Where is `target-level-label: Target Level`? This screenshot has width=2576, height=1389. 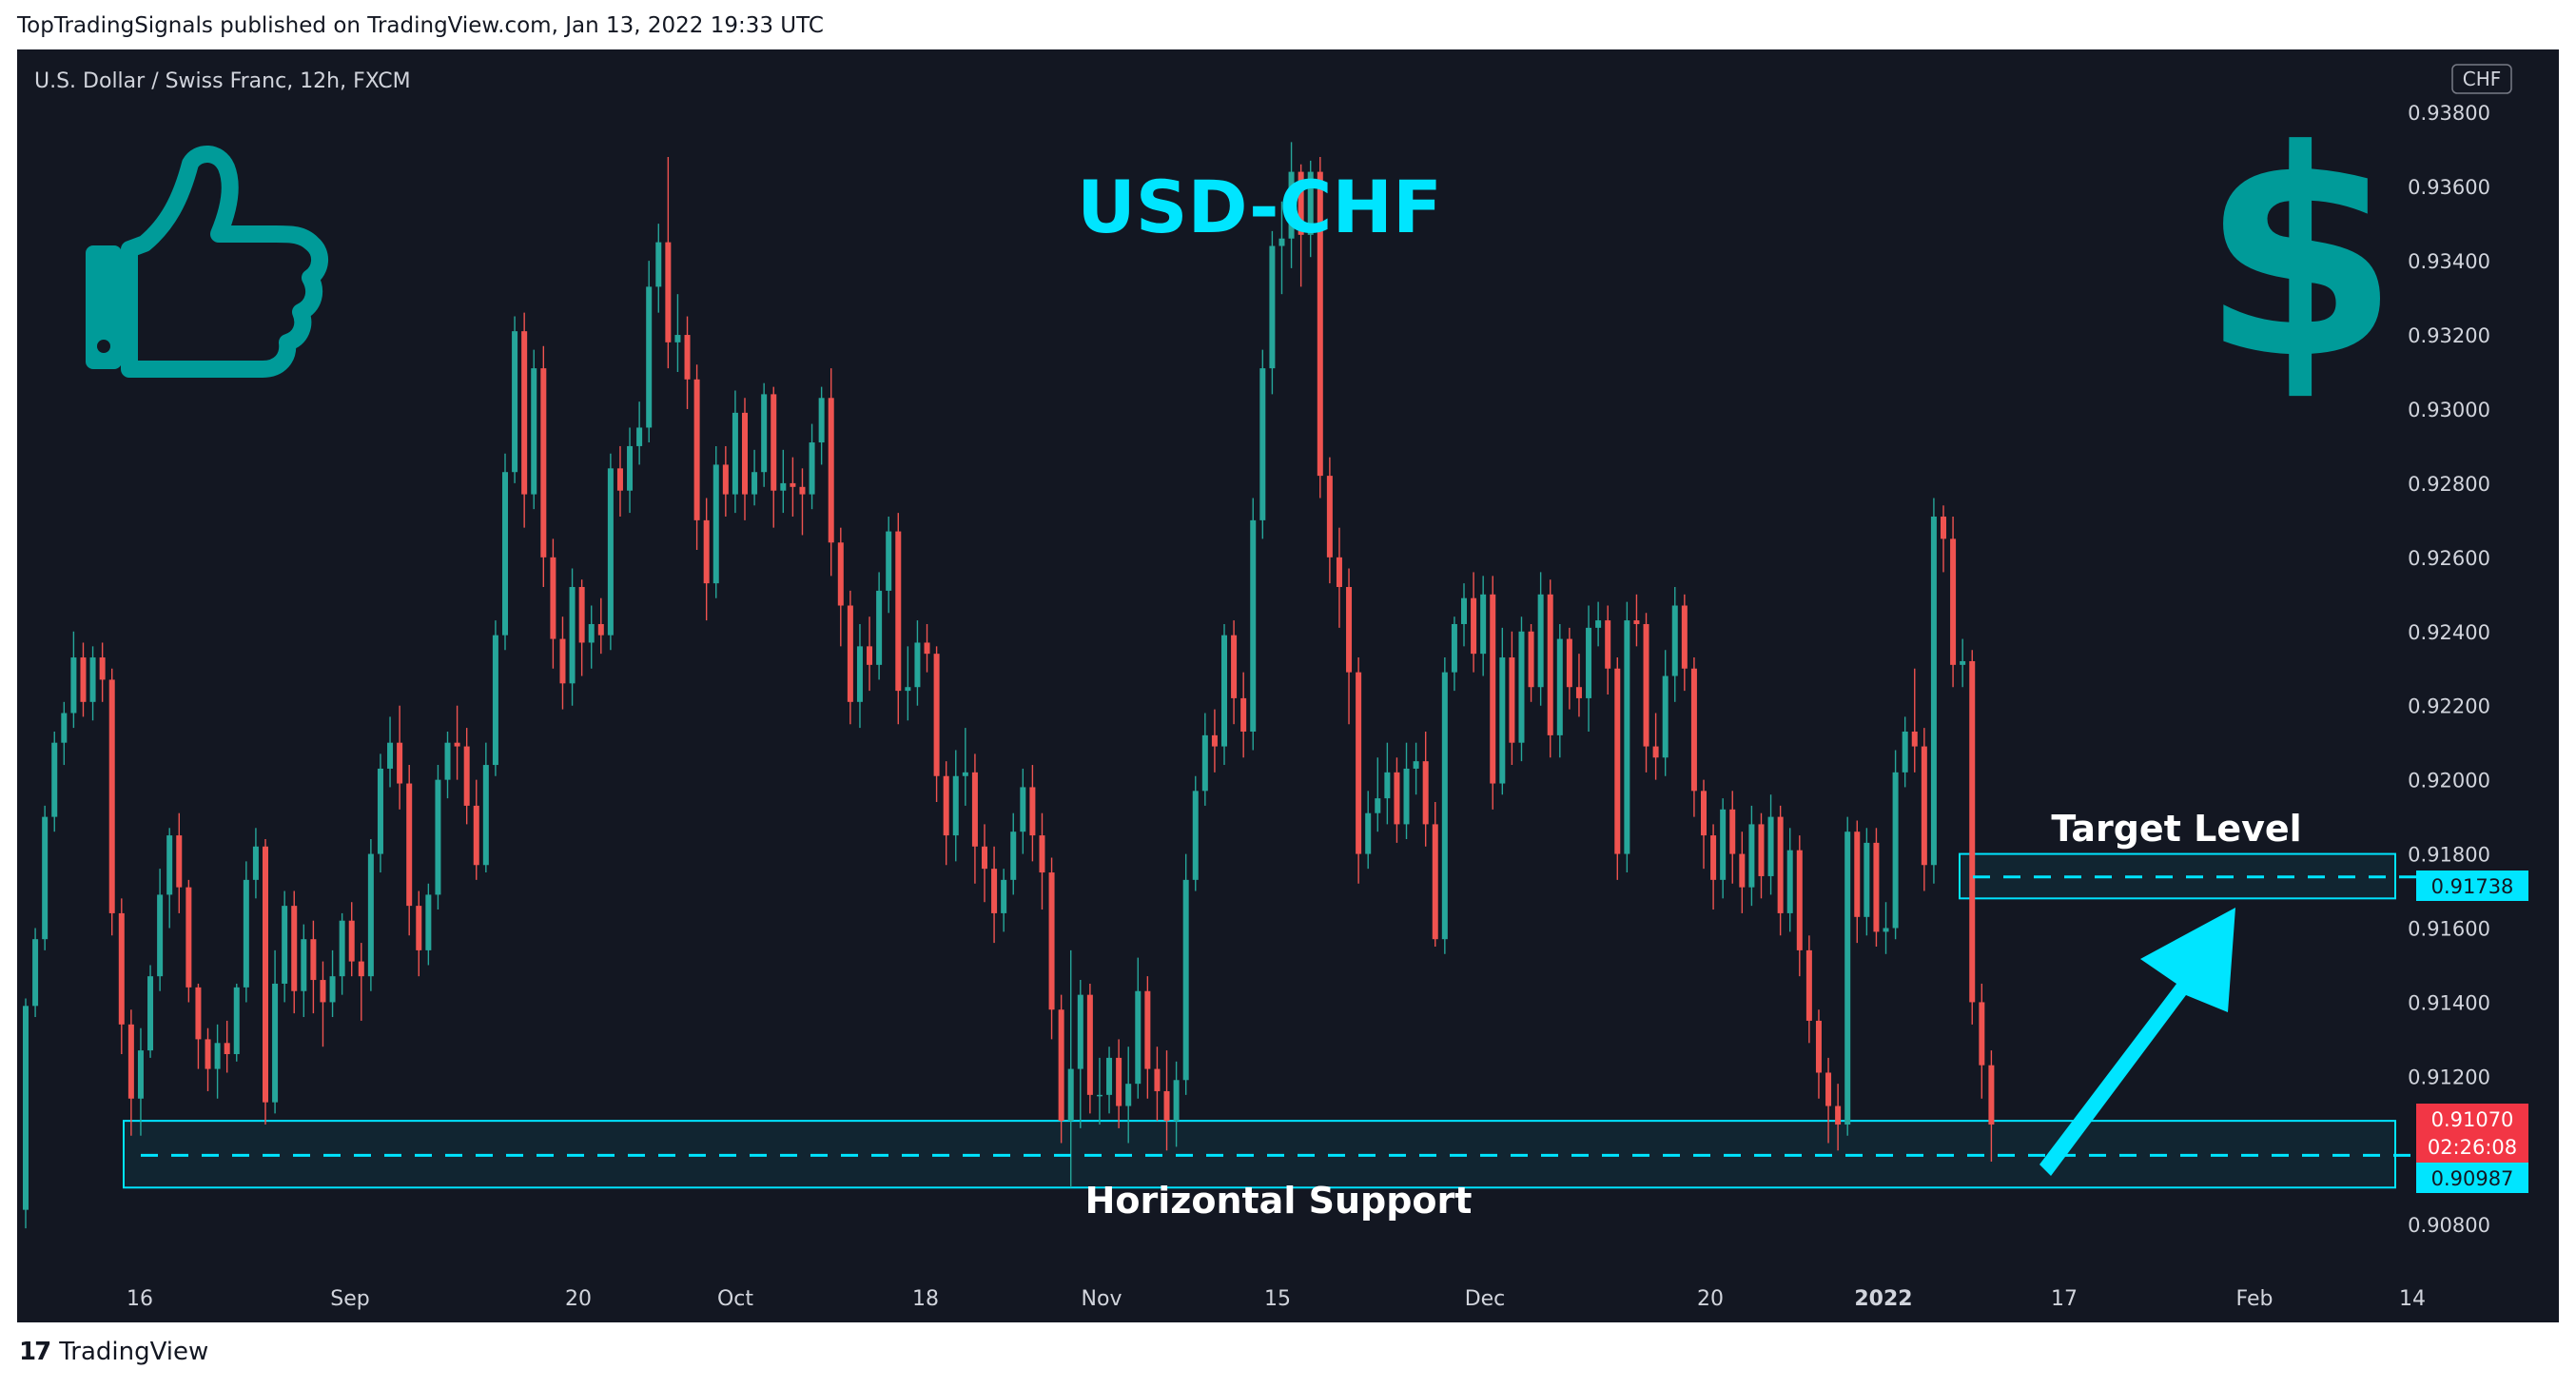
target-level-label: Target Level is located at coordinates (2176, 829).